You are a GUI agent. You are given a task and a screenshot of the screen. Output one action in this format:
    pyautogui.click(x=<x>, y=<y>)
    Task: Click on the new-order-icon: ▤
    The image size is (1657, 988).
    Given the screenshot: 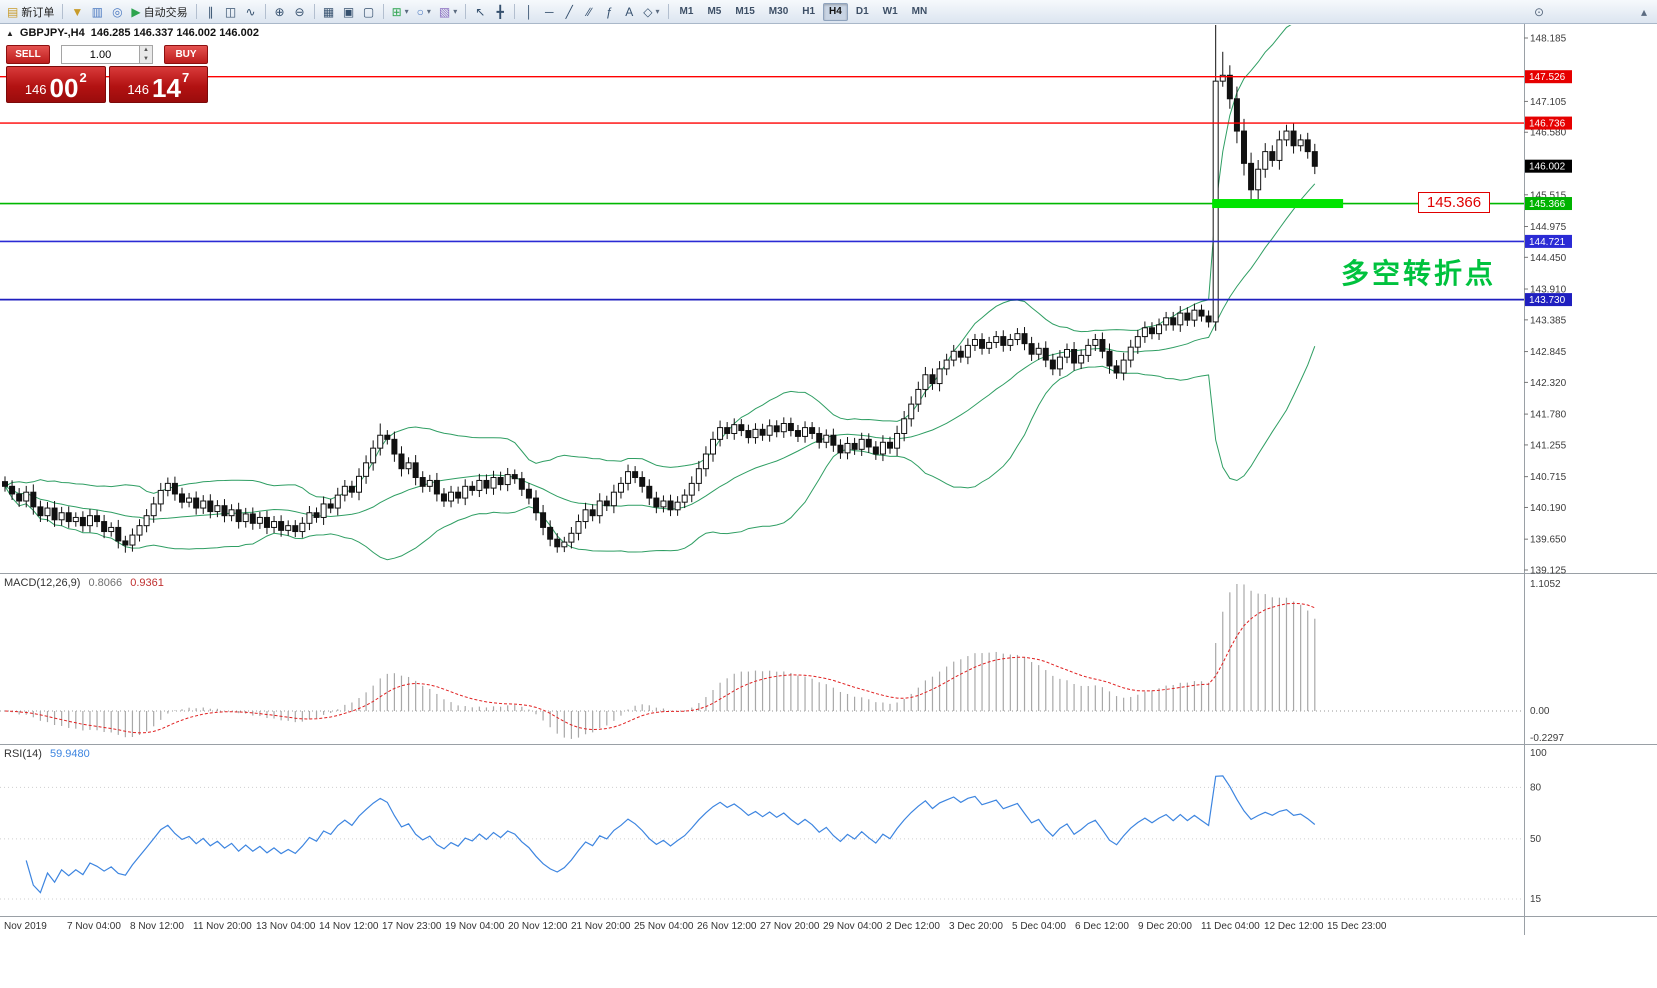 What is the action you would take?
    pyautogui.click(x=13, y=11)
    